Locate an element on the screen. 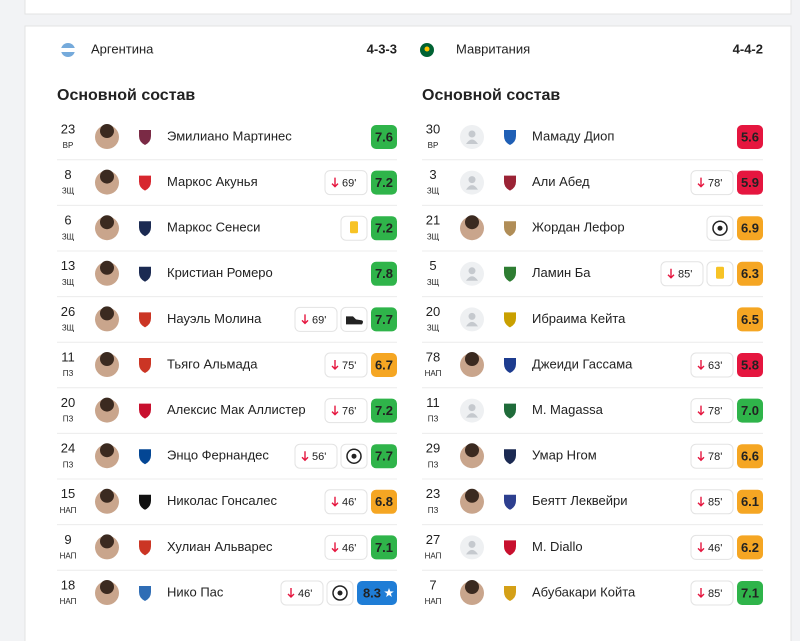 The image size is (800, 641). sub-minute: 85' is located at coordinates (715, 594).